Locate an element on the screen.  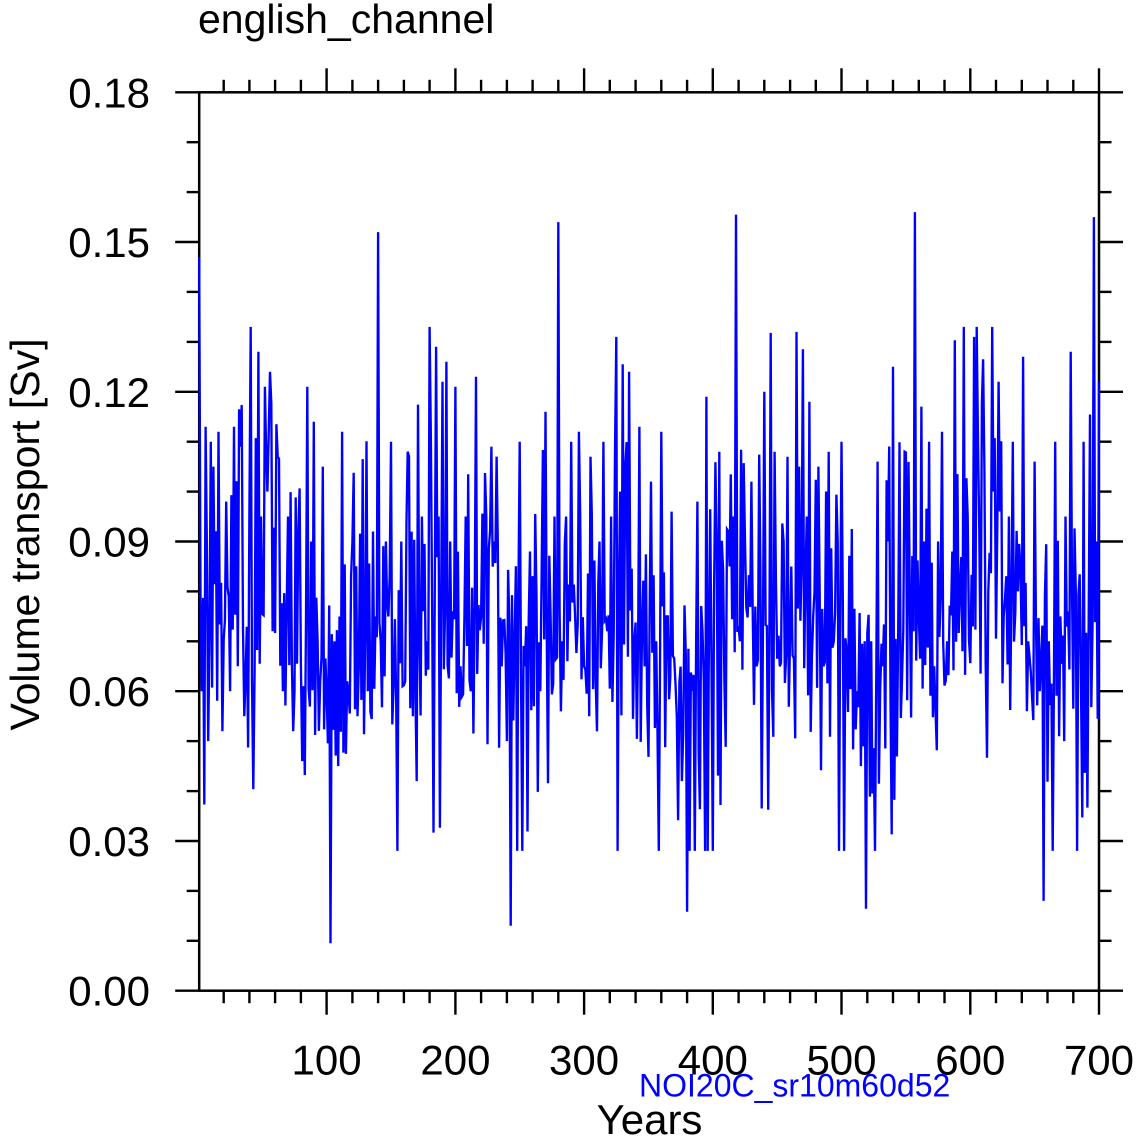
svg-text: NOI20C_sr10m60d52 is located at coordinates (794, 1086).